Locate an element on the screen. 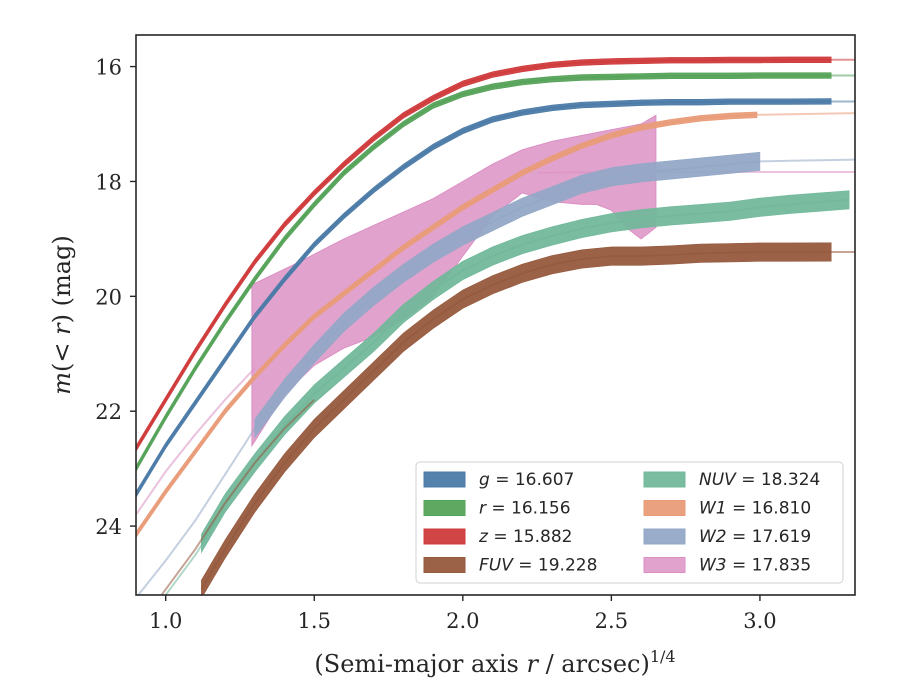 The width and height of the screenshot is (900, 700). x-tick-label: 3.0 is located at coordinates (759, 621).